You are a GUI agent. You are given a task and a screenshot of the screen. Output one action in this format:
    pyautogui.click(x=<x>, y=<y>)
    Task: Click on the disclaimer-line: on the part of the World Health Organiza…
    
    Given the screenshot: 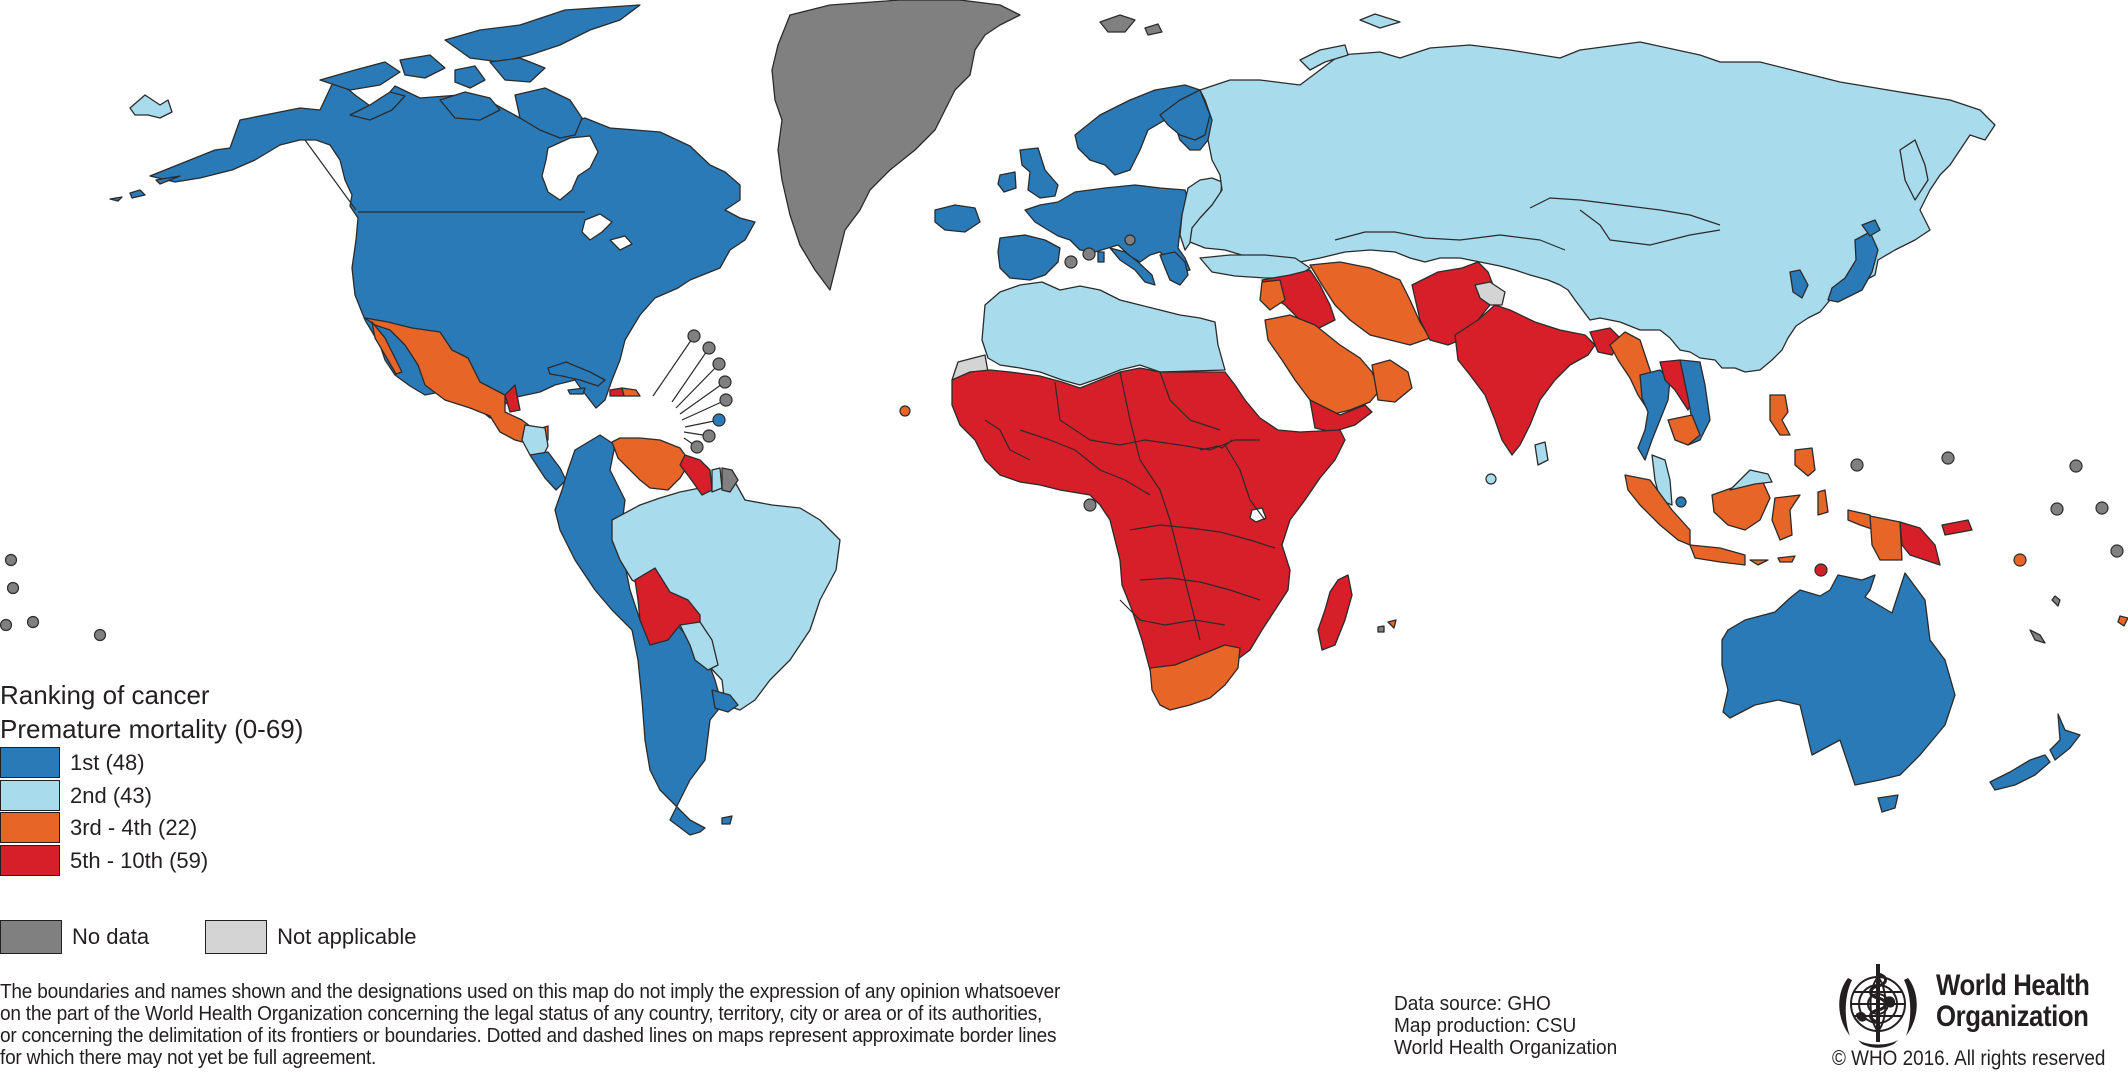 What is the action you would take?
    pyautogui.click(x=521, y=1013)
    